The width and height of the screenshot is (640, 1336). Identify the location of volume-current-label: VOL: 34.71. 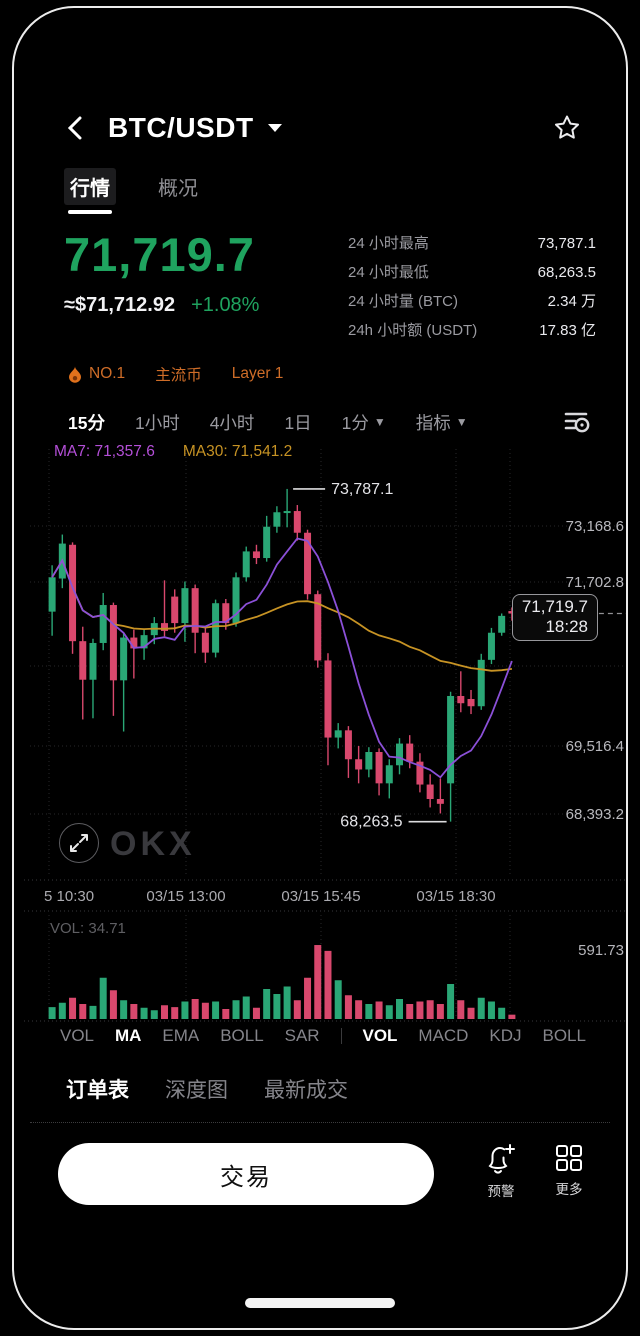
(88, 928).